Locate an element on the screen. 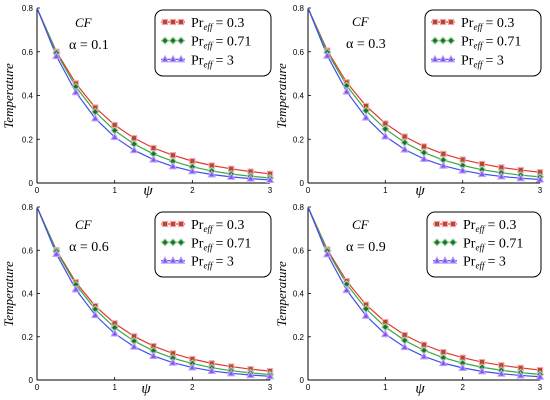 The height and width of the screenshot is (400, 550). alpha-annotation: α = 0.3 is located at coordinates (366, 44).